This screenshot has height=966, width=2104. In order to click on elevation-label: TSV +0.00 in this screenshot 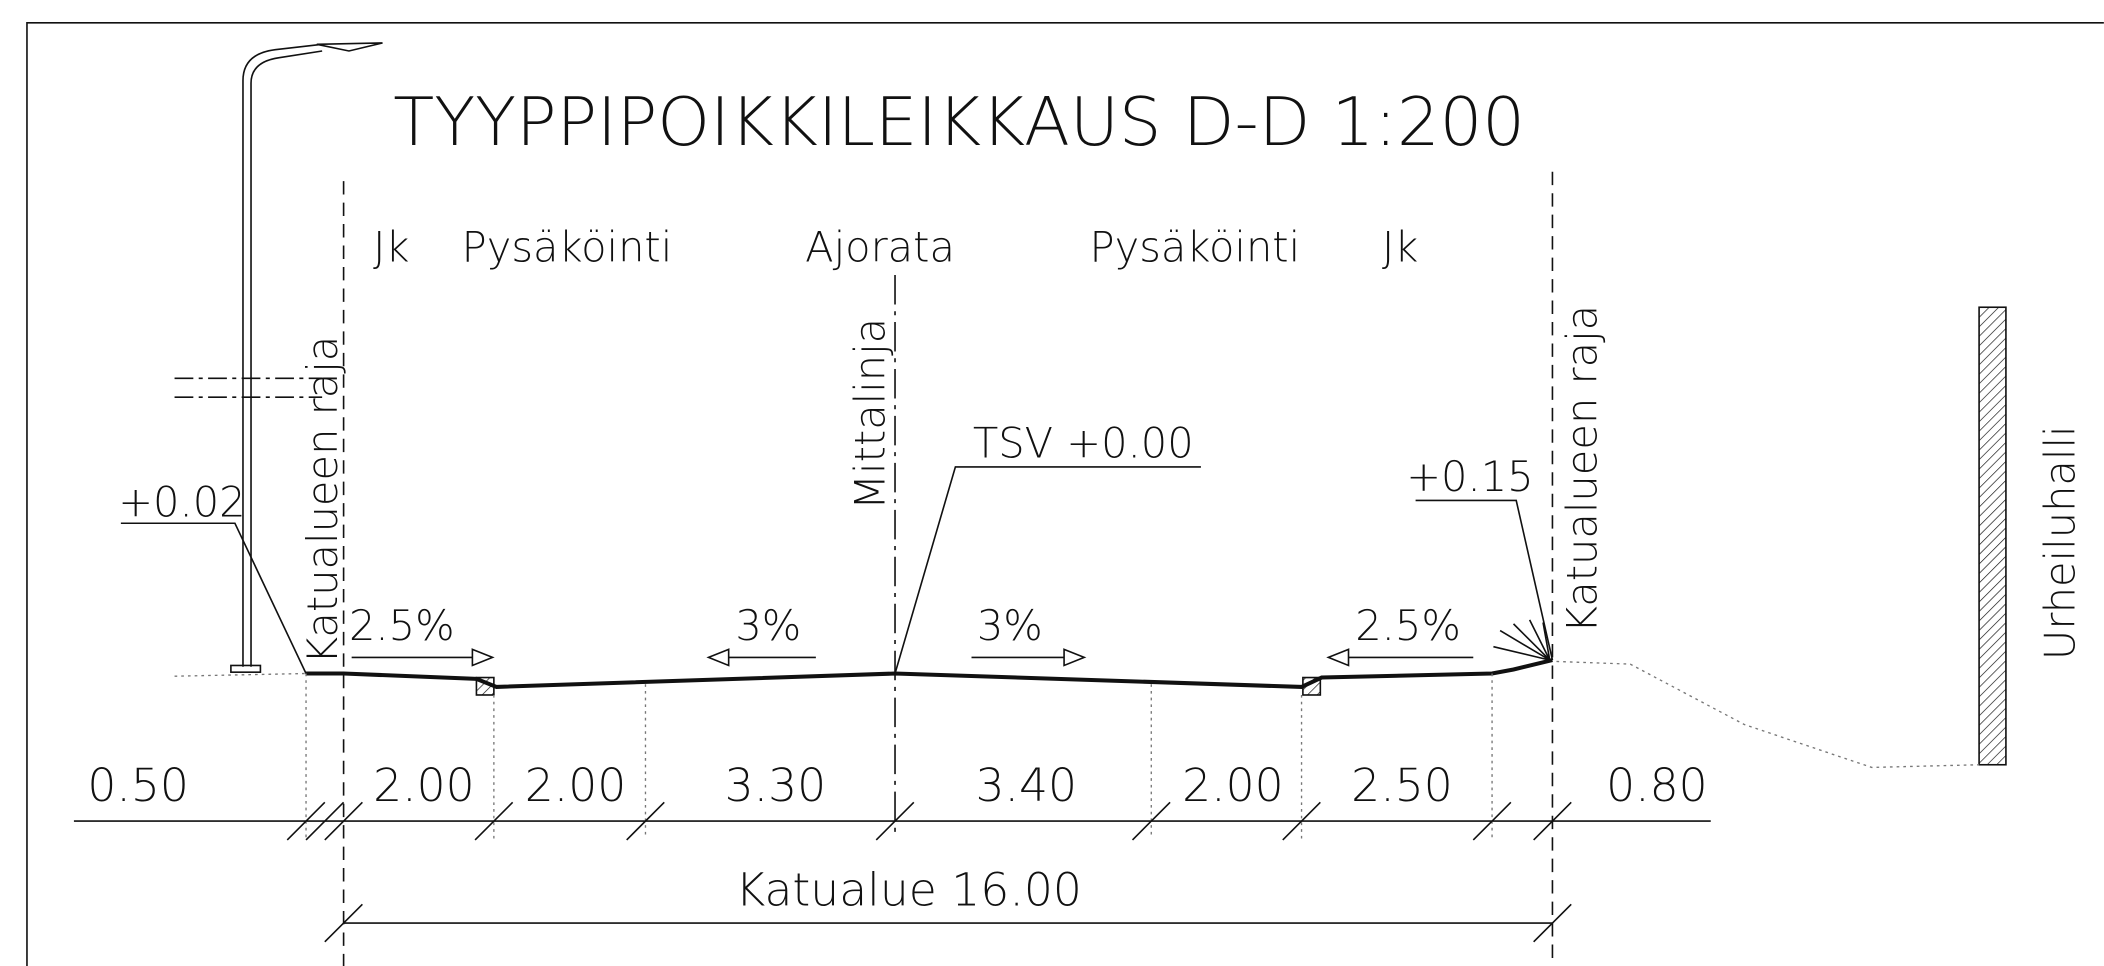, I will do `click(1083, 443)`.